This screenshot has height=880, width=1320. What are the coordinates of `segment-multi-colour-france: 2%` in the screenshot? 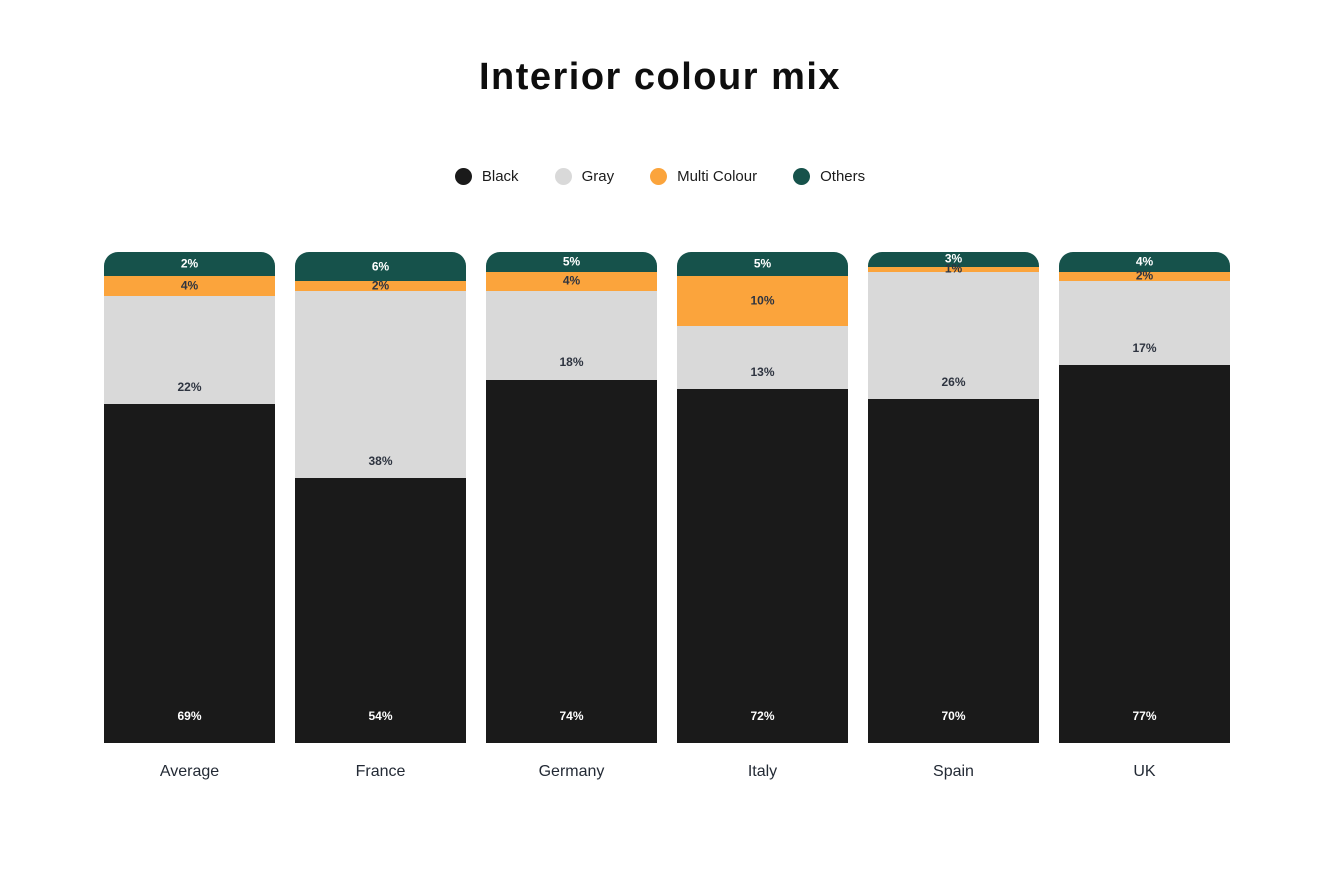 It's located at (380, 285).